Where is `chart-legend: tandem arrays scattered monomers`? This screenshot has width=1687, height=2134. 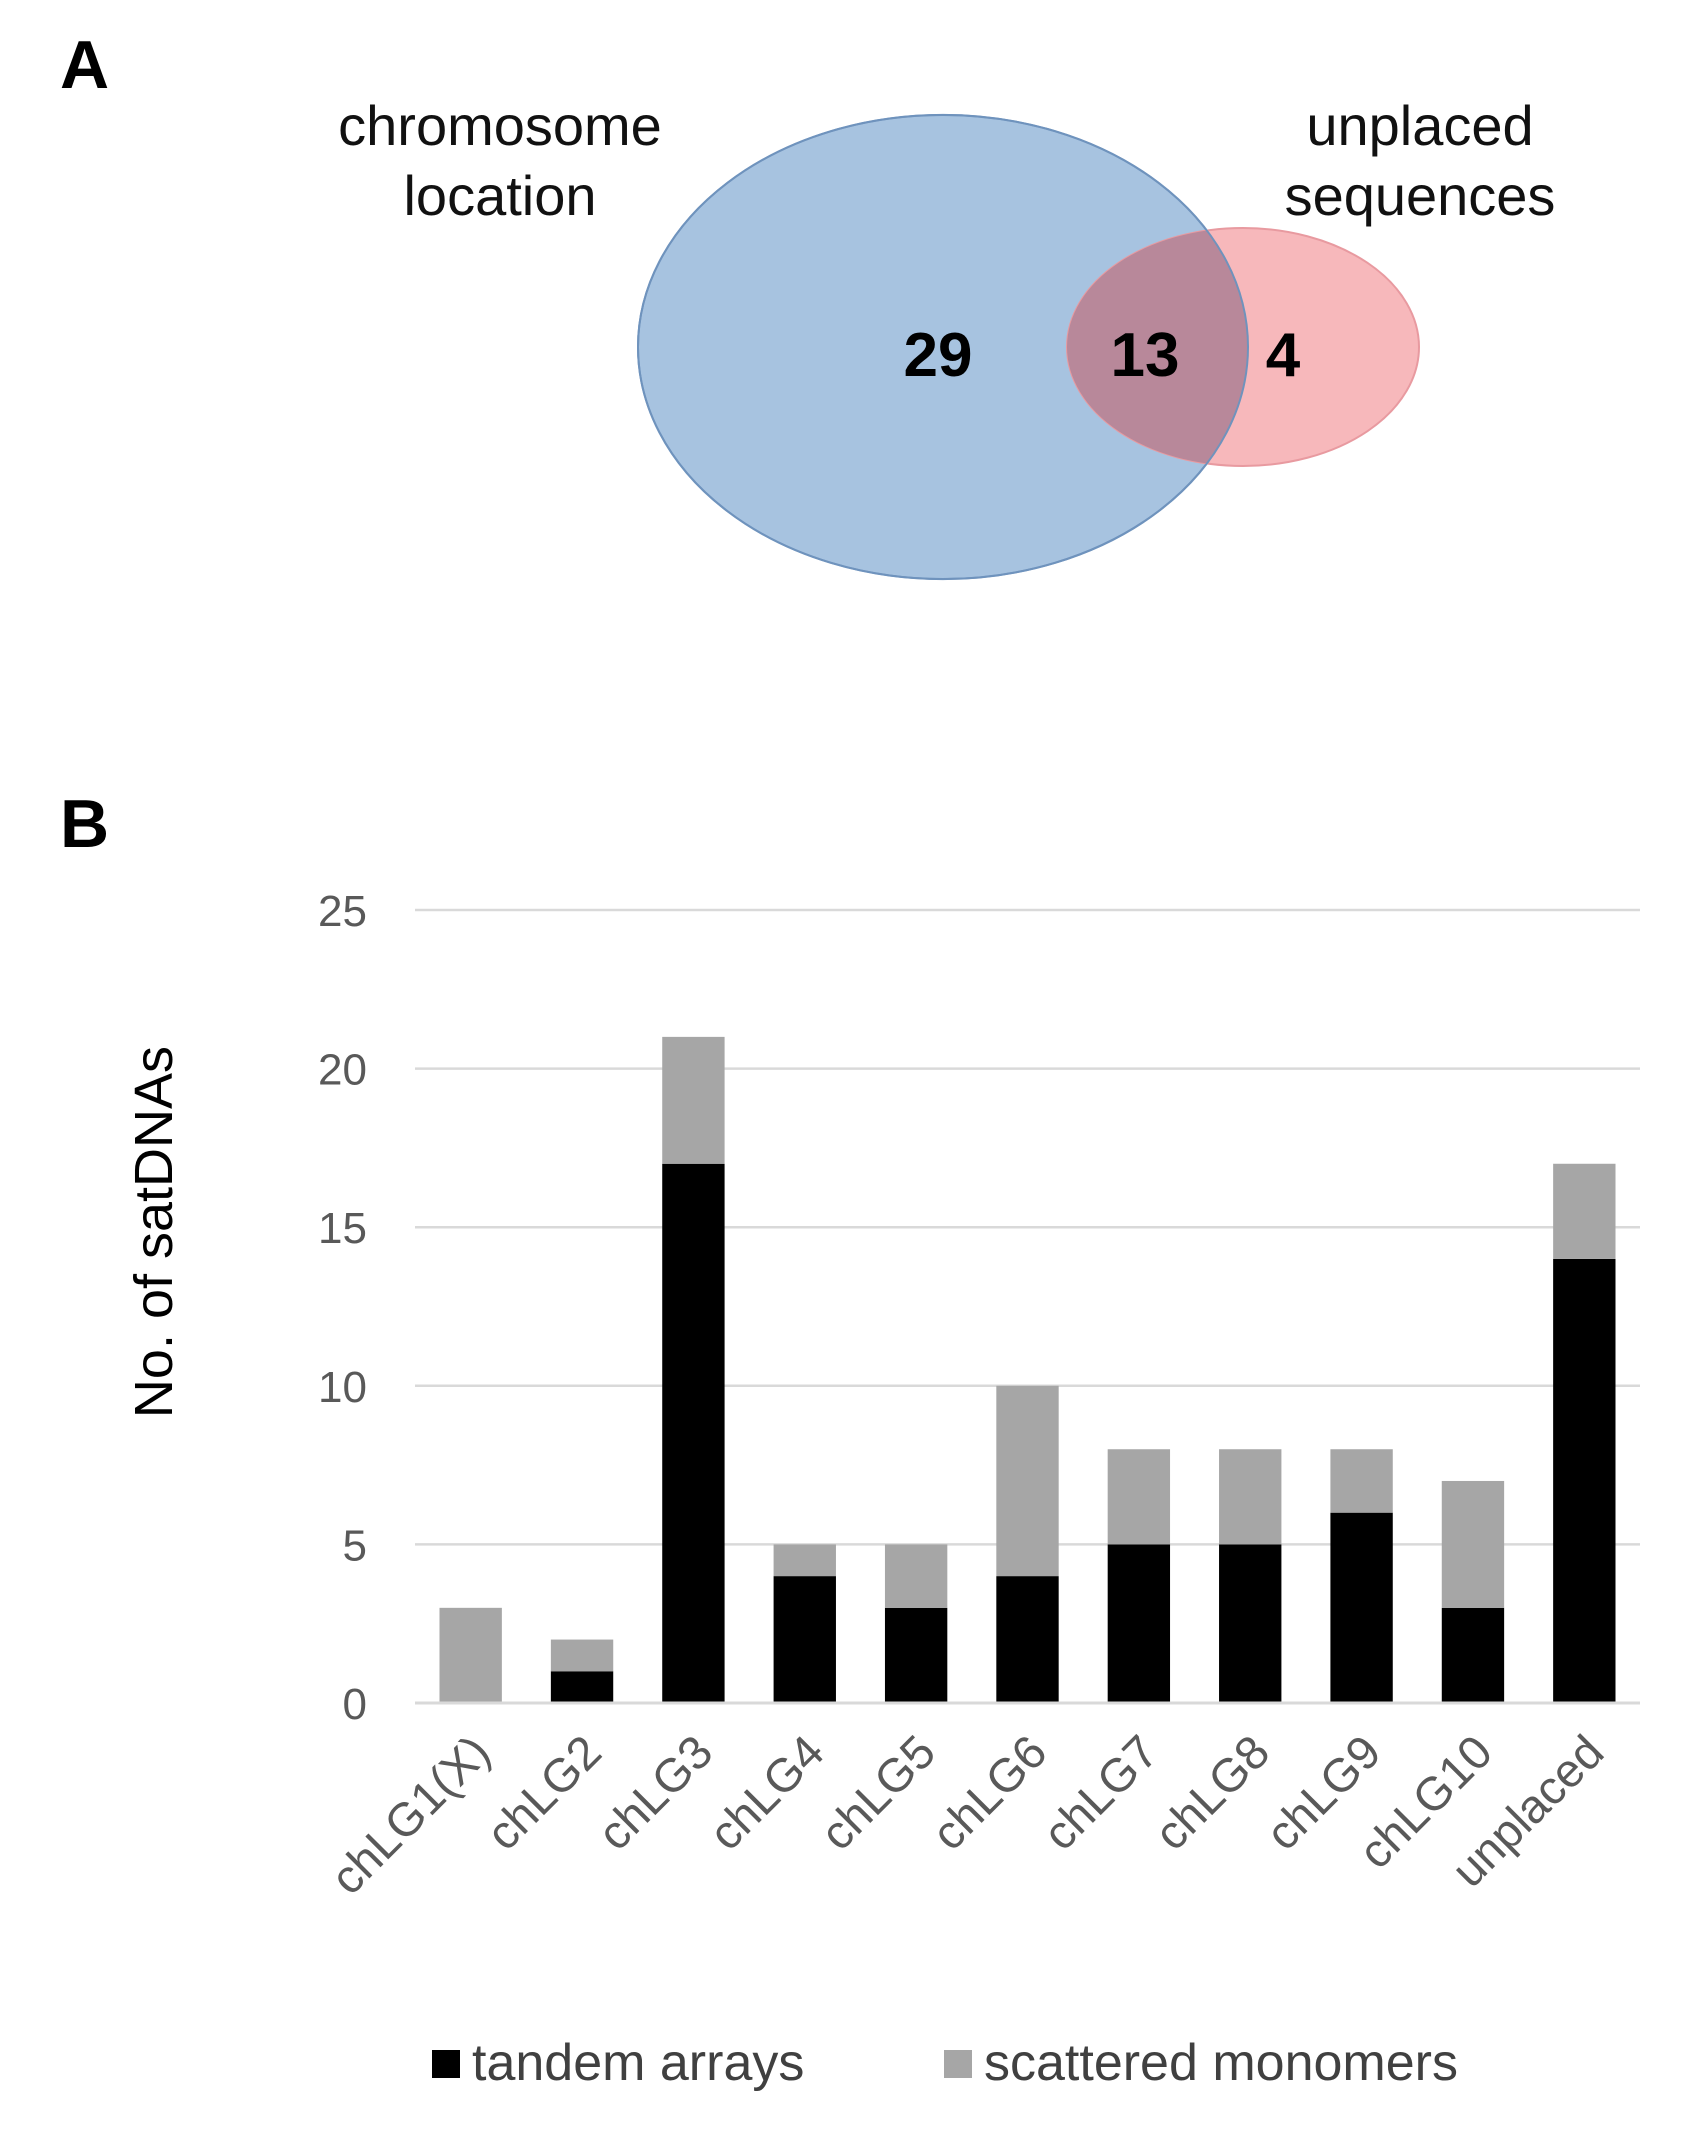
chart-legend: tandem arrays scattered monomers is located at coordinates (945, 2063).